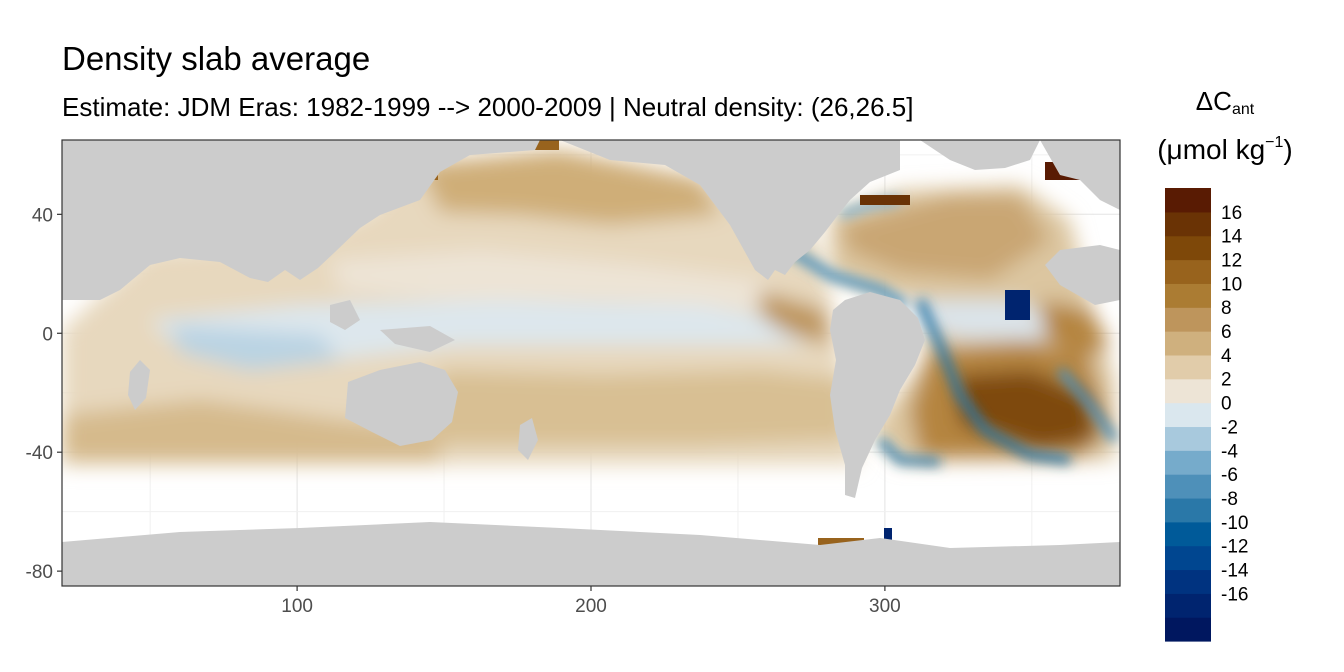 This screenshot has width=1344, height=672. What do you see at coordinates (1234, 523) in the screenshot?
I see `legend-tick-label: -10` at bounding box center [1234, 523].